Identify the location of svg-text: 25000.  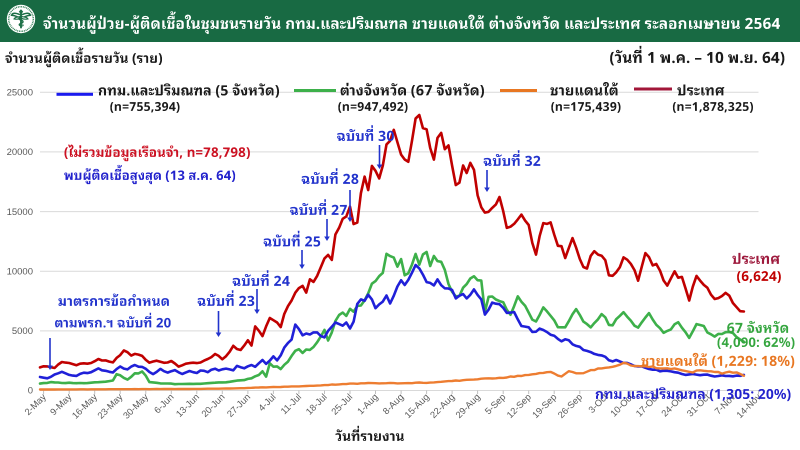
(20, 93).